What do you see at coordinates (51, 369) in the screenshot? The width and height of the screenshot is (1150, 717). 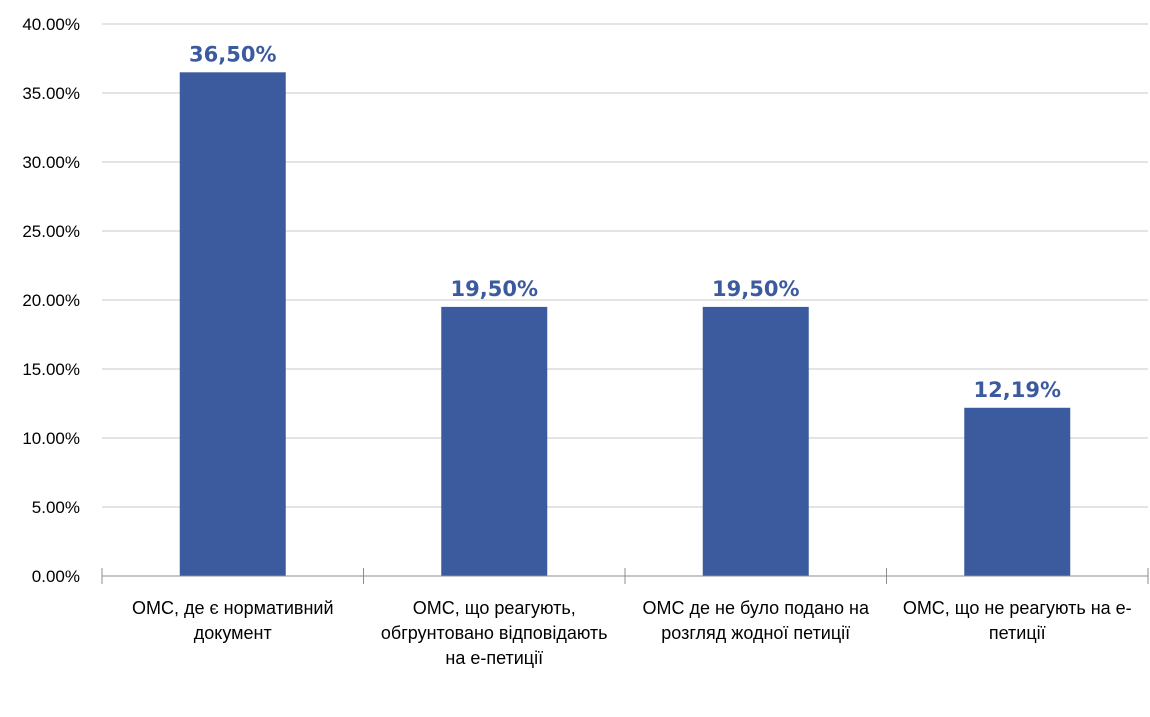 I see `y-tick-label: 15.00%` at bounding box center [51, 369].